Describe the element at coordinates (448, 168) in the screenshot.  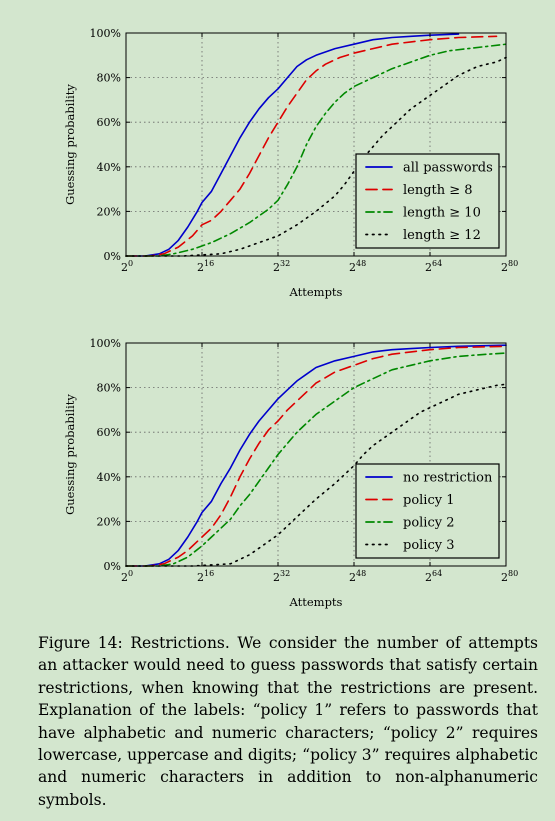
I see `legend-label-0: all passwords` at that location.